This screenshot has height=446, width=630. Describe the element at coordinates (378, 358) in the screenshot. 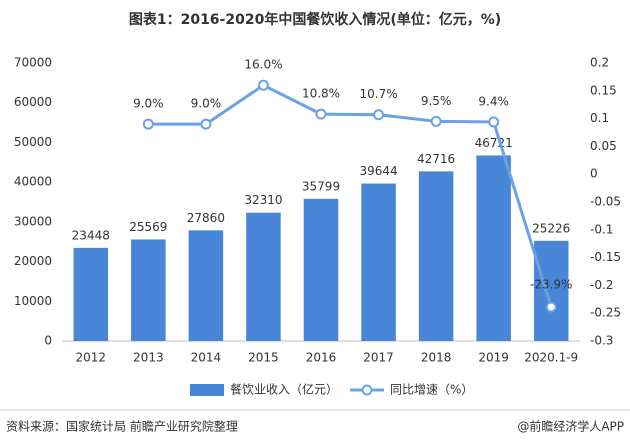

I see `x-tick-label: 2017` at that location.